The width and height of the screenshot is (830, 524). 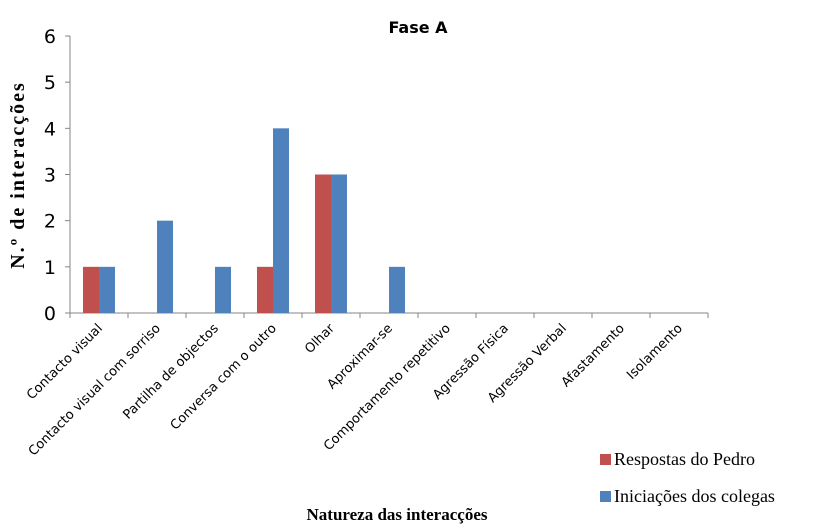 I want to click on y-tick-label: 2, so click(x=50, y=222).